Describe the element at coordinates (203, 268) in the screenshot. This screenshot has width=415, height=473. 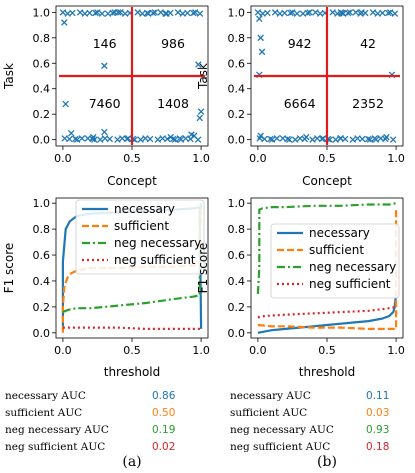
I see `y-axis-label: F1 score` at that location.